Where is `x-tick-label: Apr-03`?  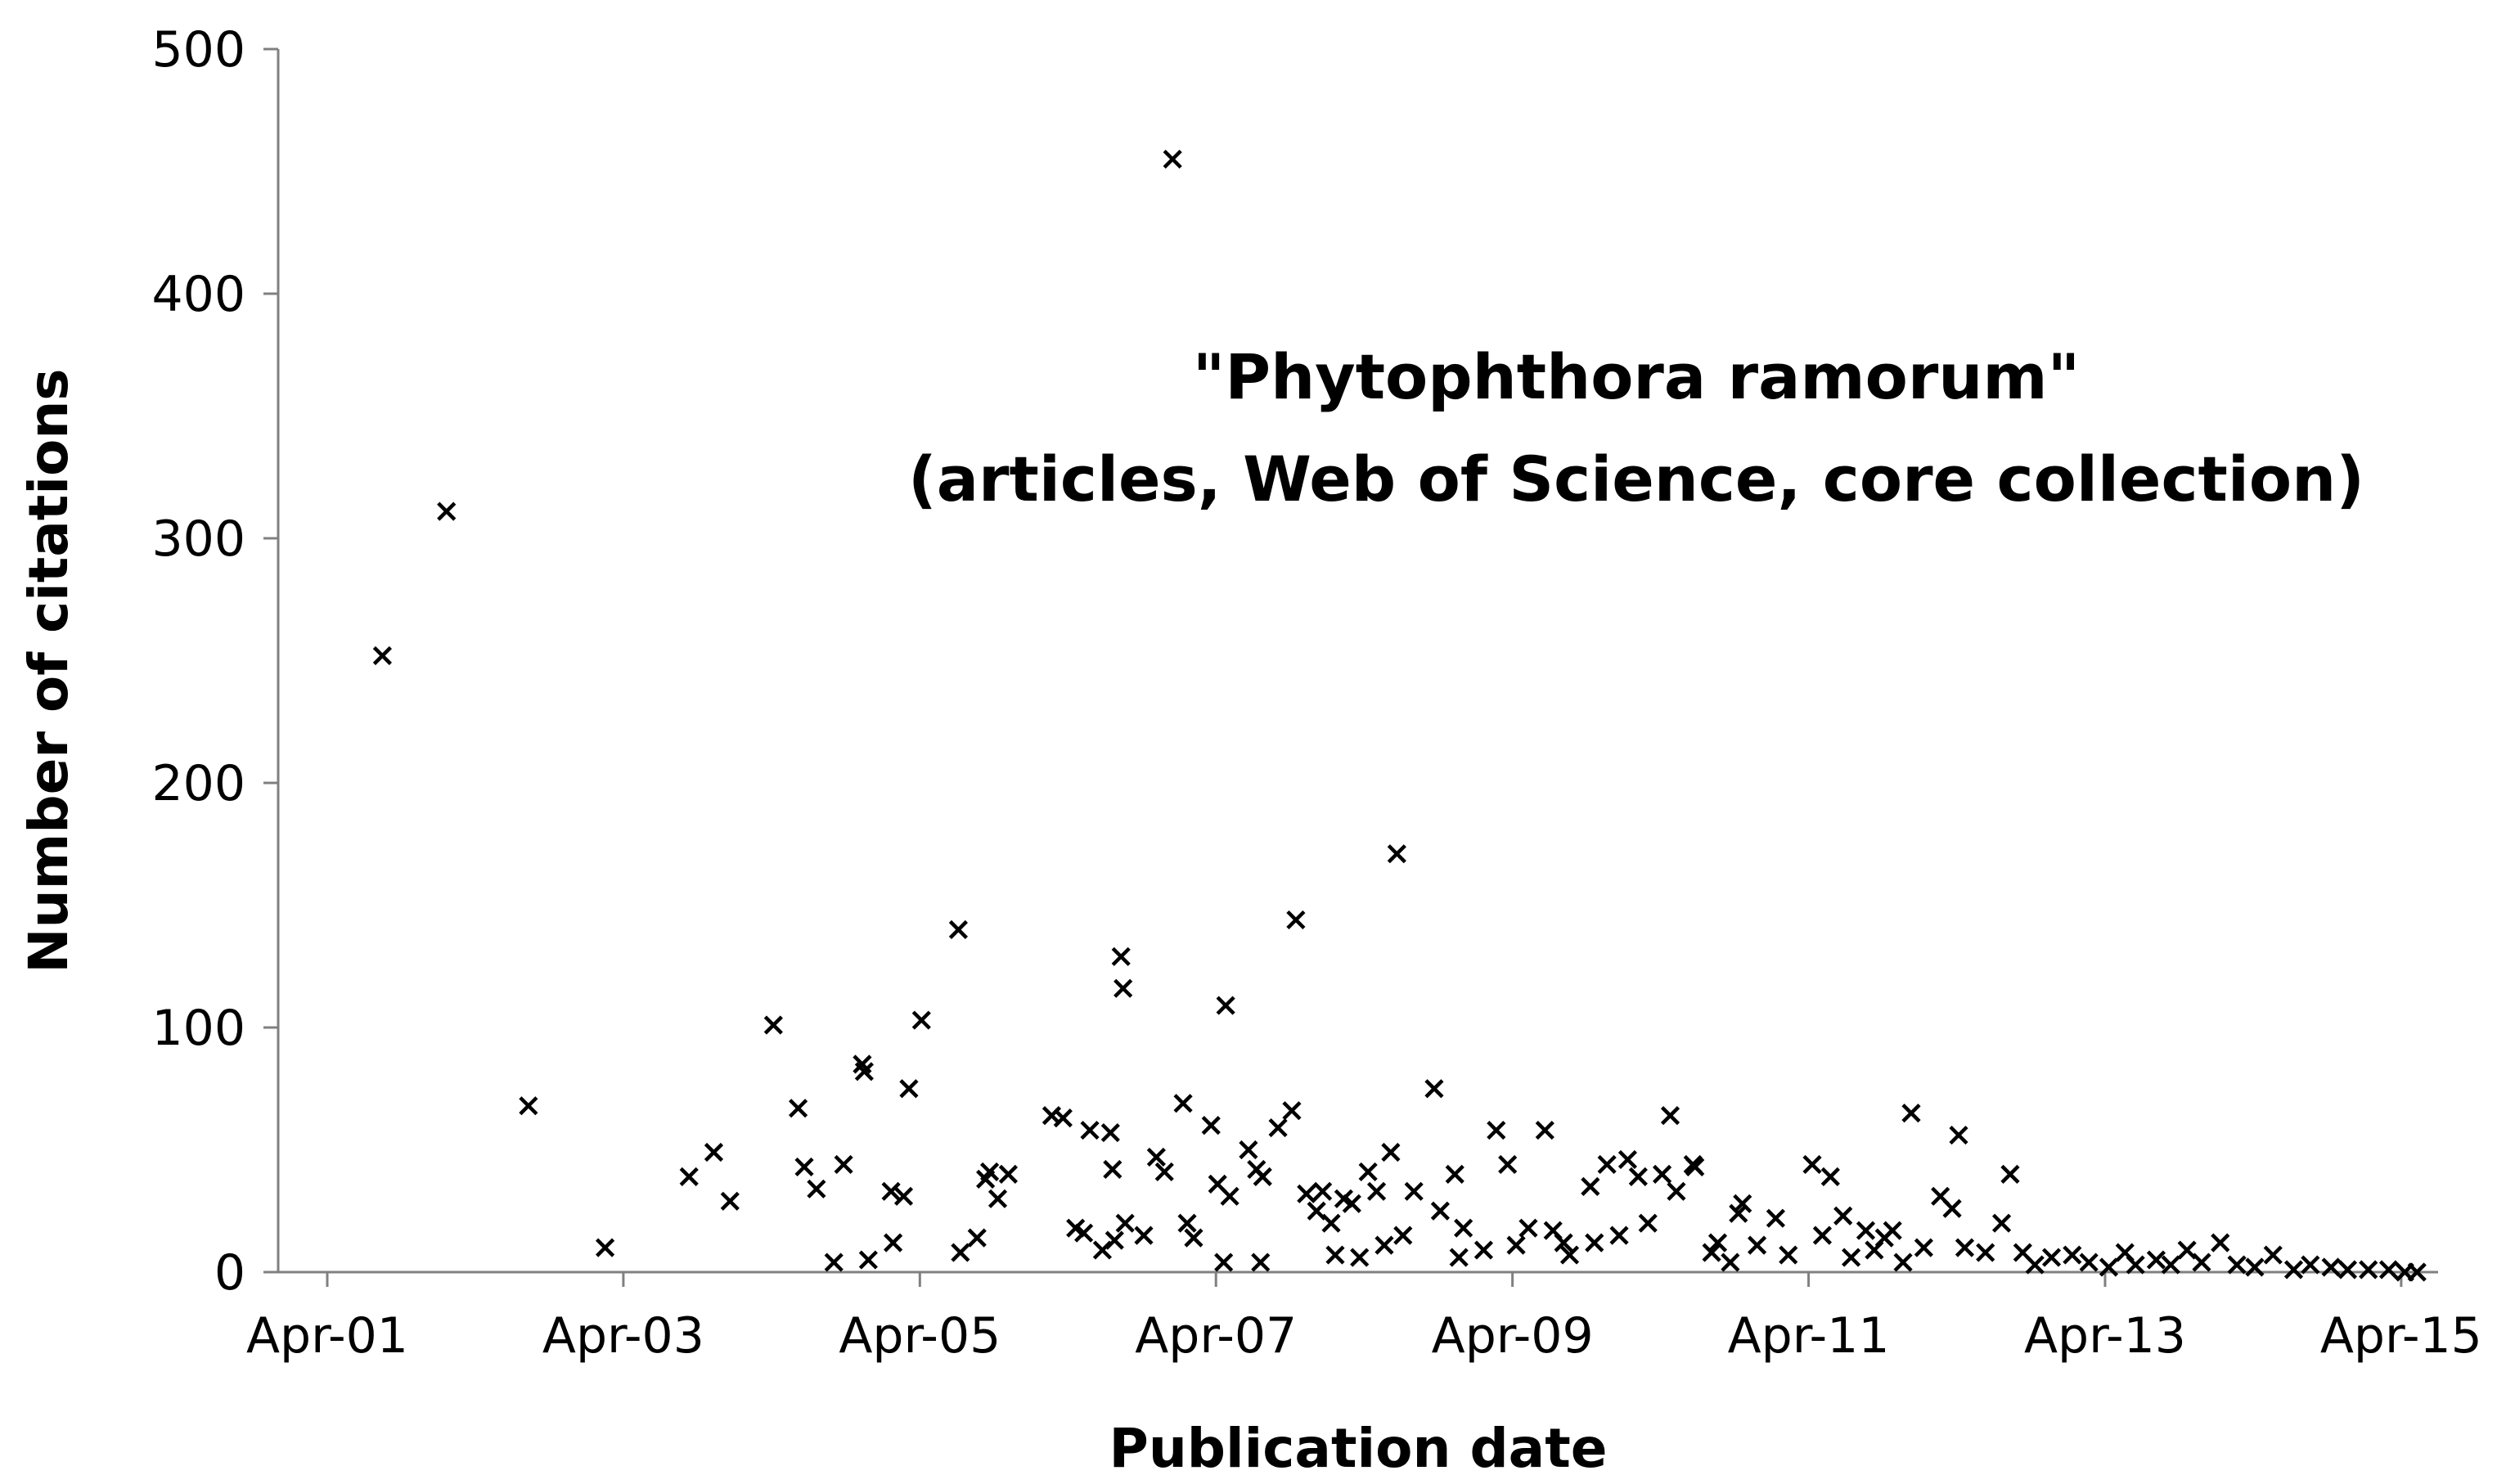 x-tick-label: Apr-03 is located at coordinates (623, 1336).